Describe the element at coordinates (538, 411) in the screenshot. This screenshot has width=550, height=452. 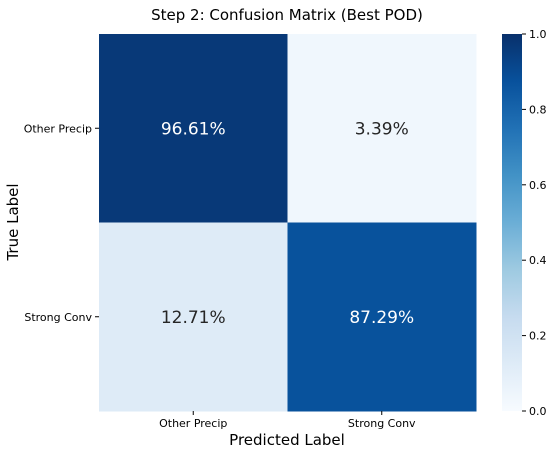
I see `colorbar-tick-label: 0.0` at that location.